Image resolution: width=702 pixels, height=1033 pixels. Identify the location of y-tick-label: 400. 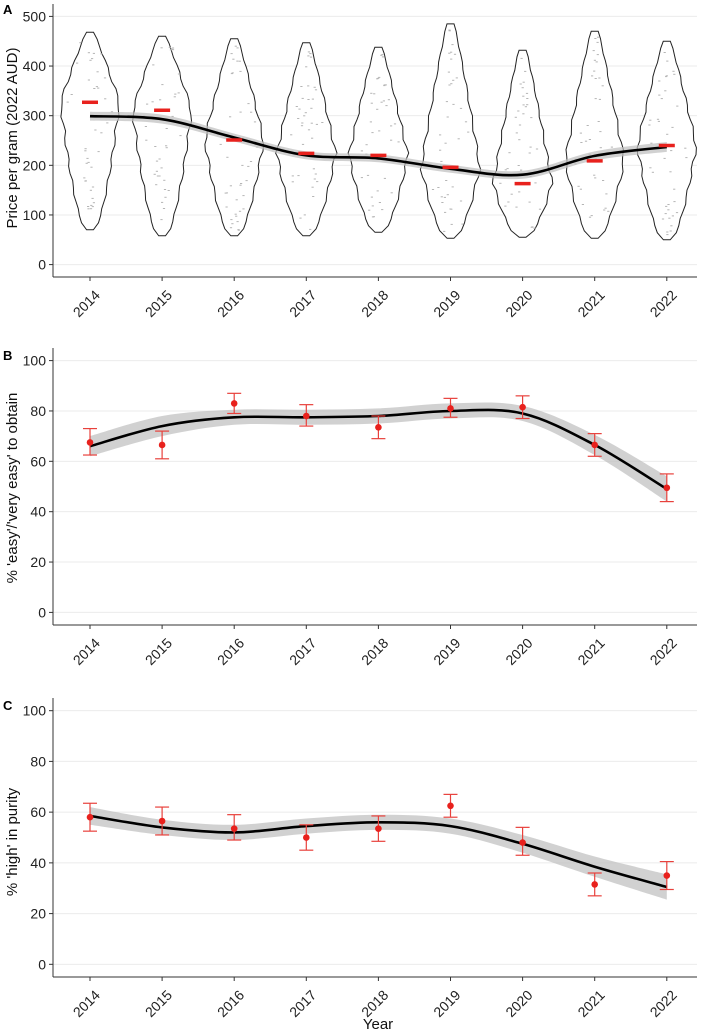
(35, 66).